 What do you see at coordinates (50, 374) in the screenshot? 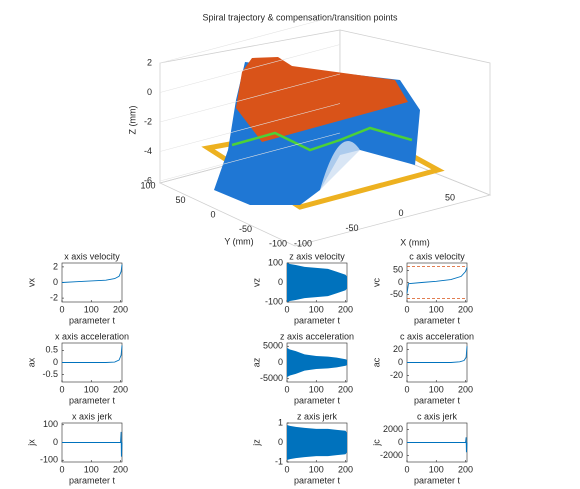
I see `y-tick-label: -0.5` at bounding box center [50, 374].